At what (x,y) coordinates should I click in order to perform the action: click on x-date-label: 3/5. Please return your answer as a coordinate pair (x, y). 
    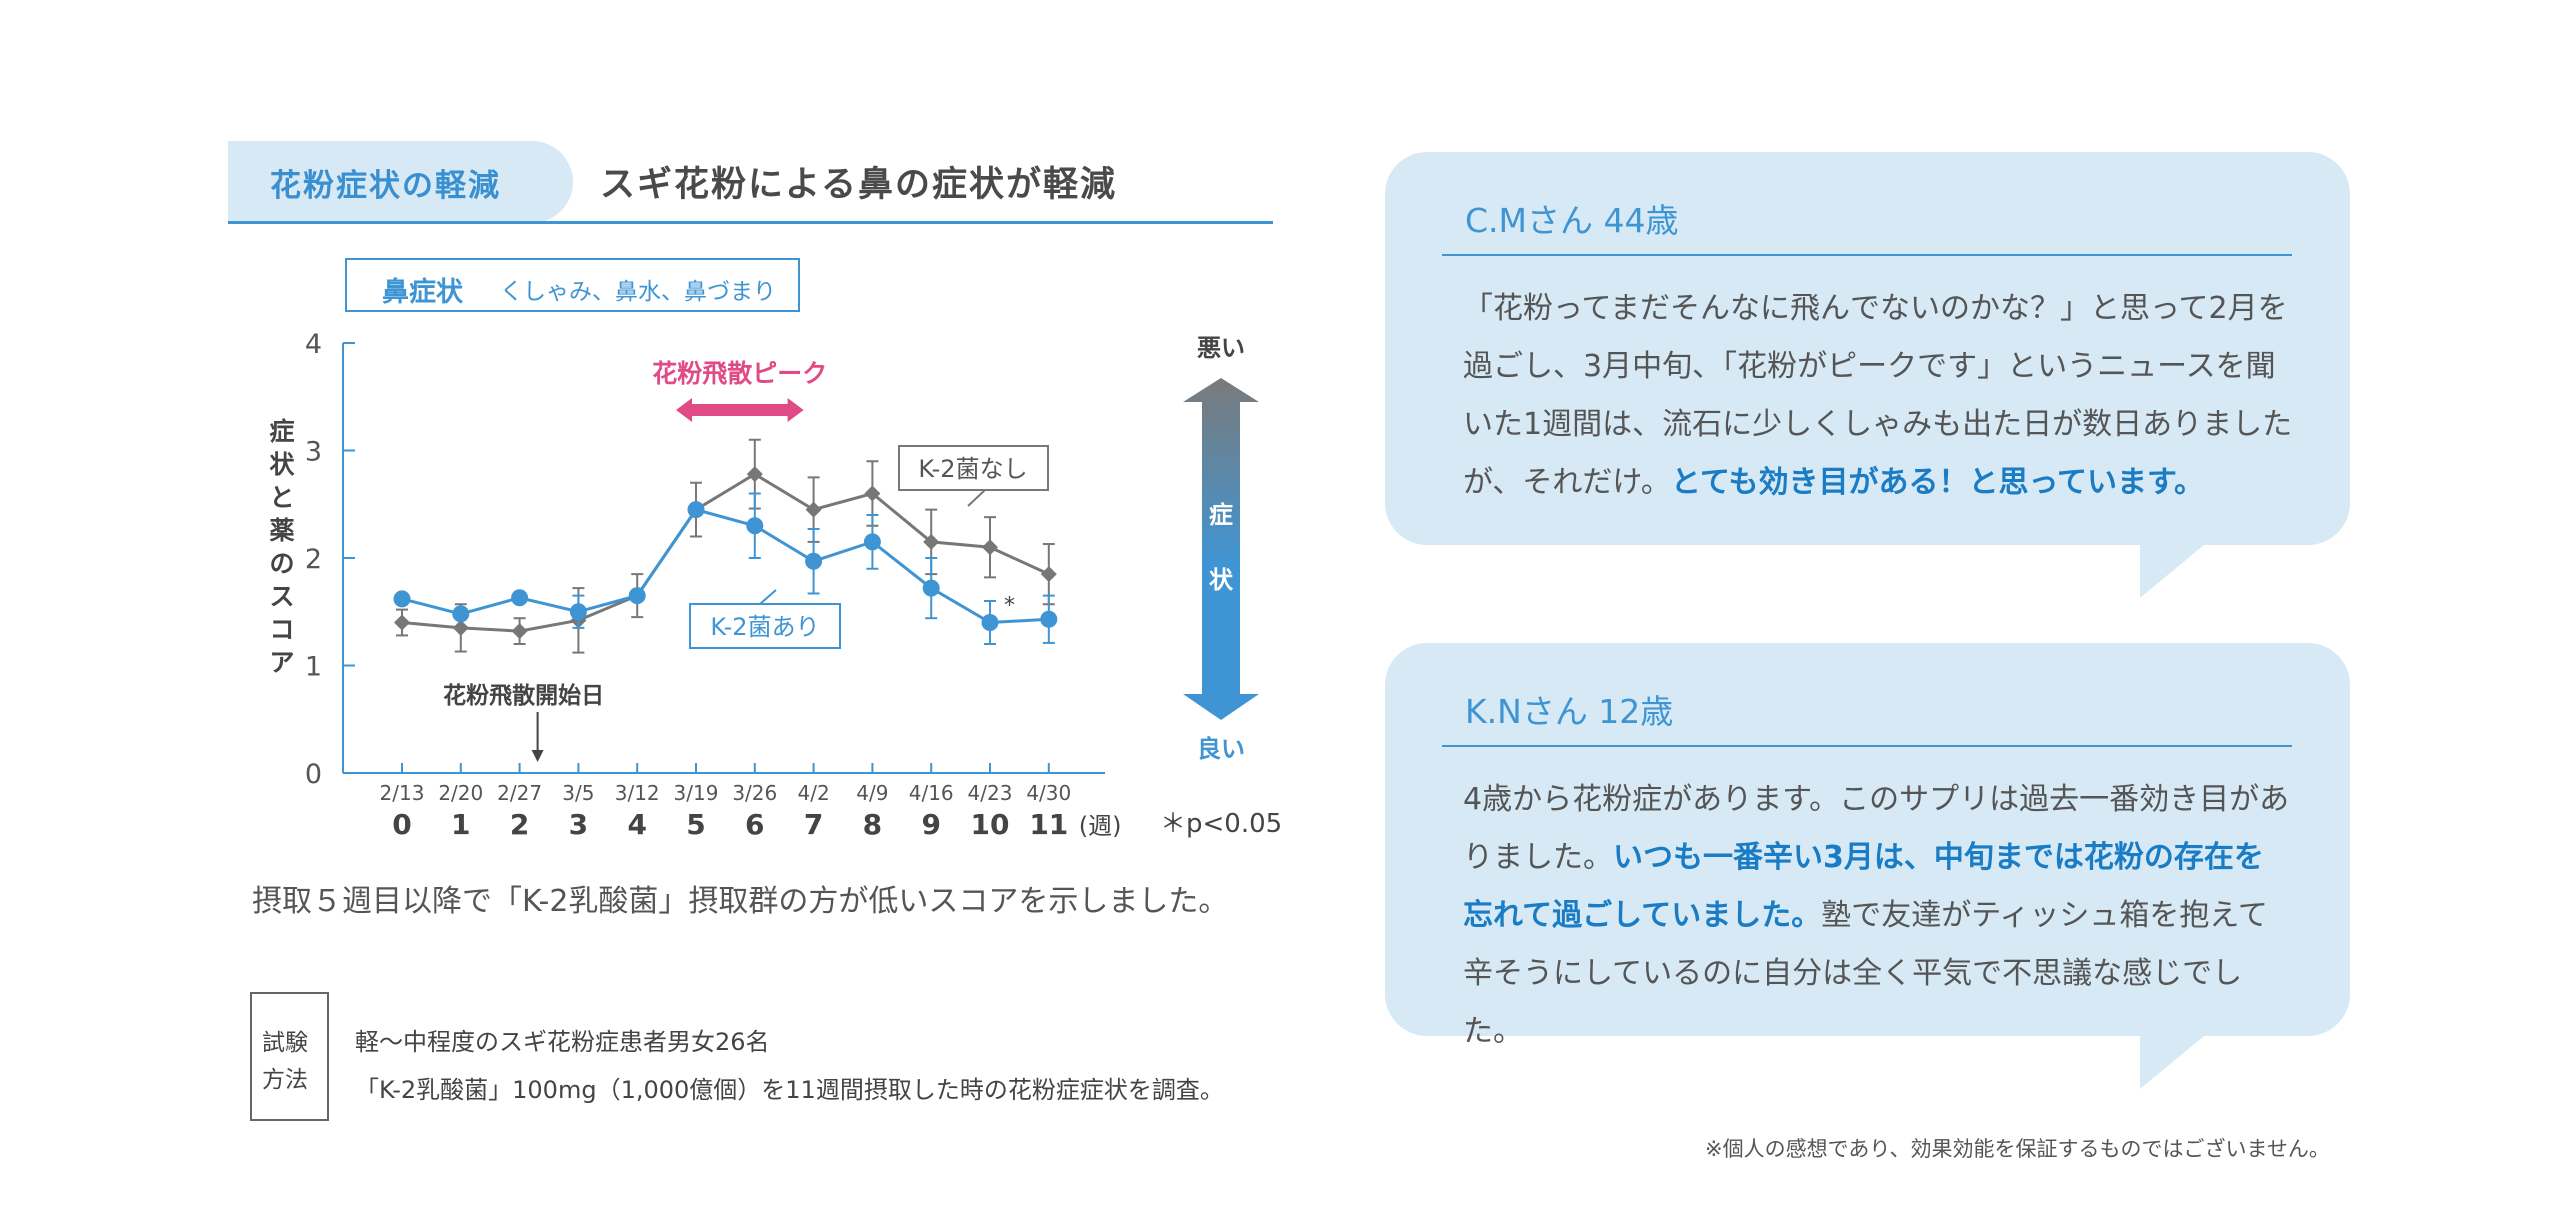
    Looking at the image, I should click on (578, 793).